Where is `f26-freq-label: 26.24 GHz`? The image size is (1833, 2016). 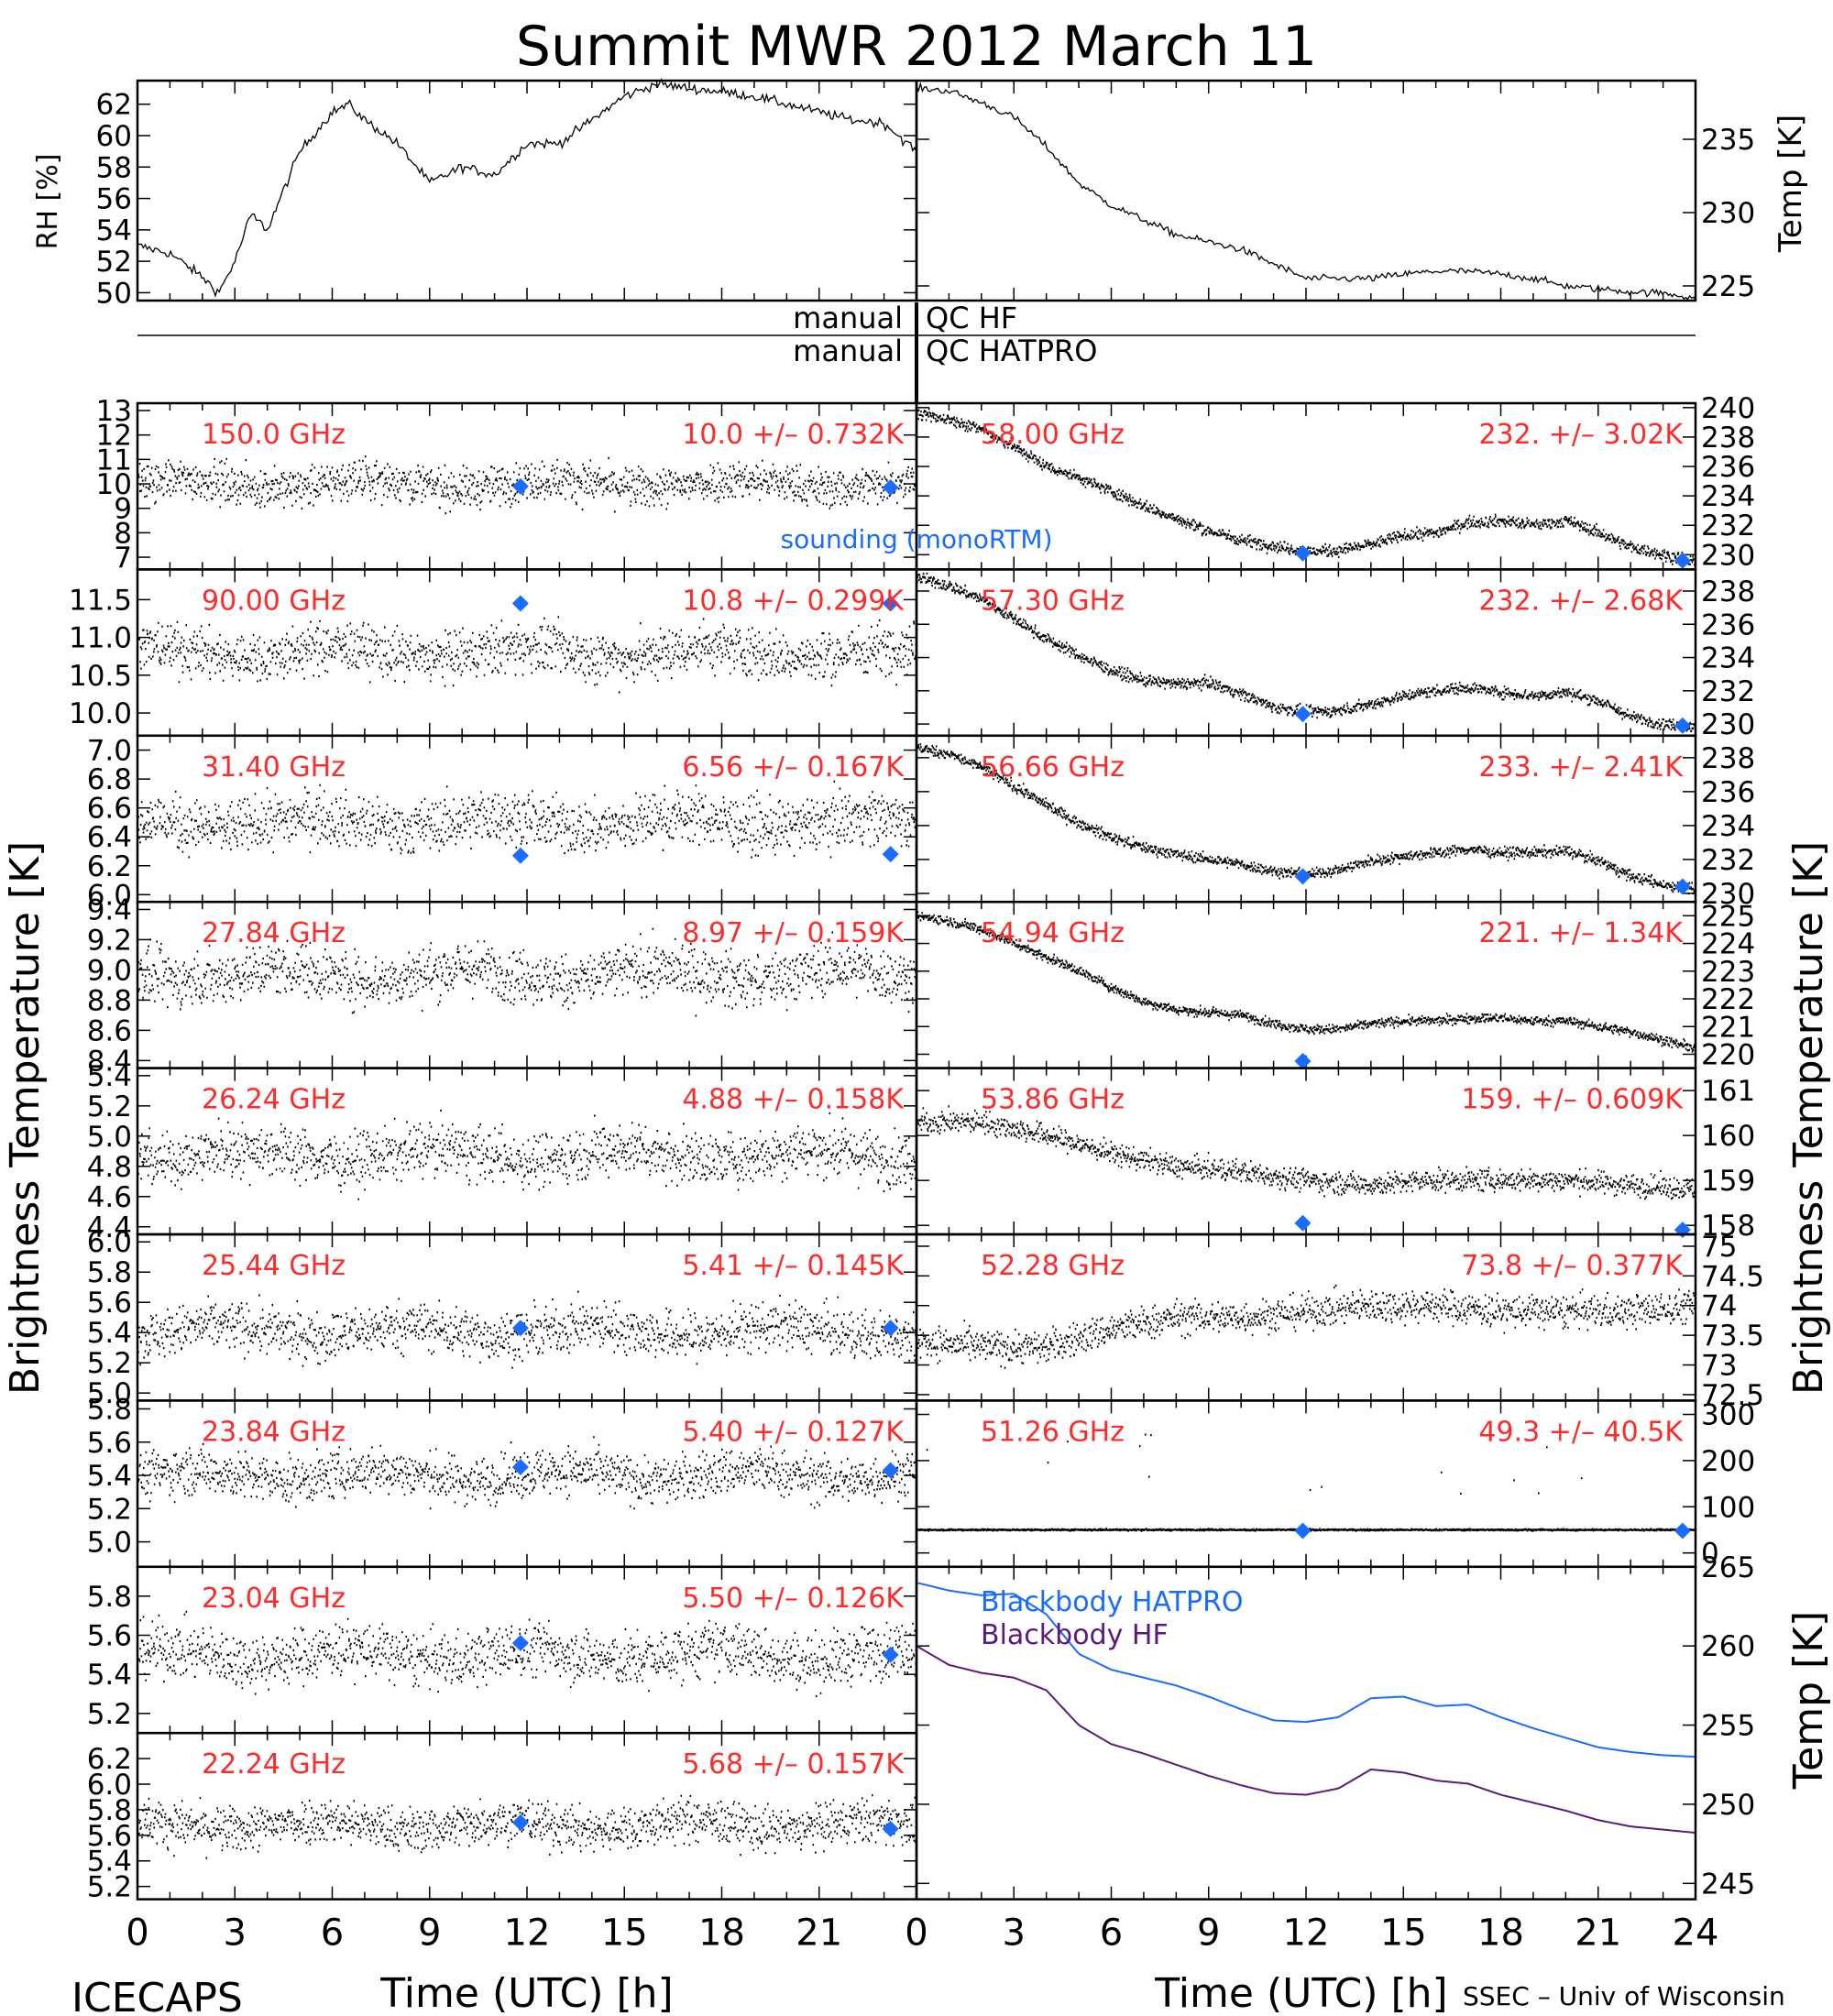 f26-freq-label: 26.24 GHz is located at coordinates (274, 1100).